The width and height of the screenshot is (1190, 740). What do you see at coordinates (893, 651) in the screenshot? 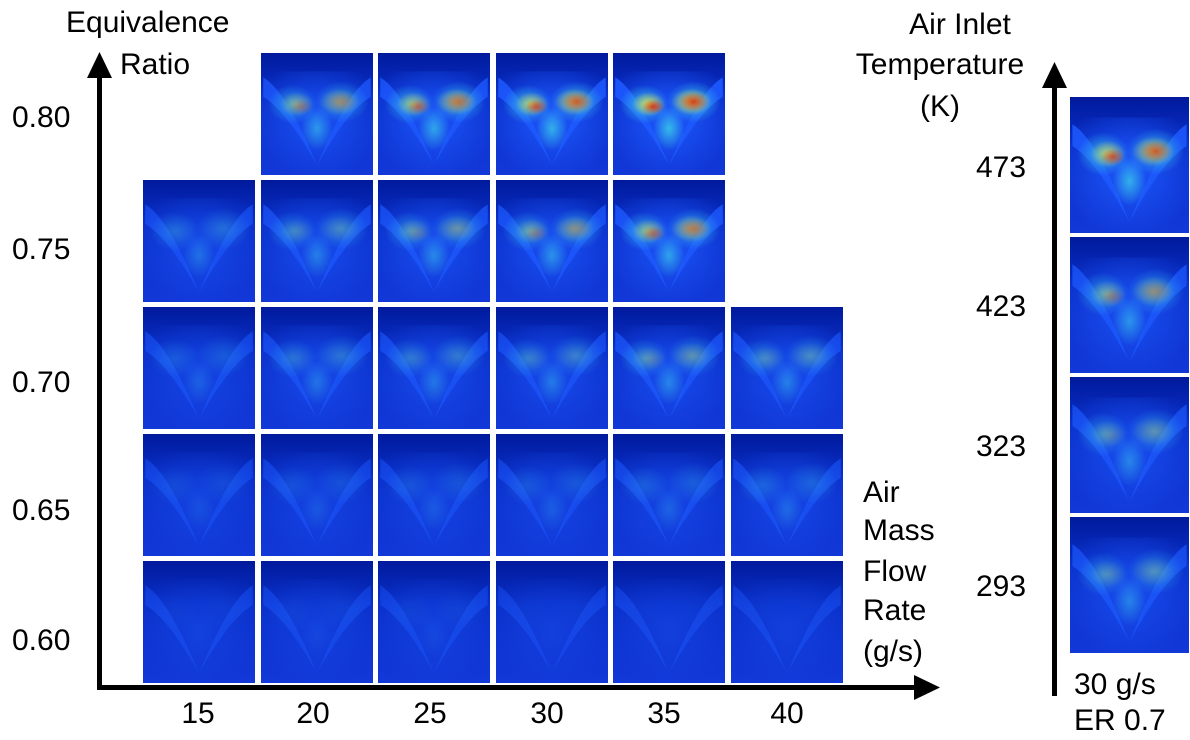
I see `x-axis-title-line: (g/s)` at bounding box center [893, 651].